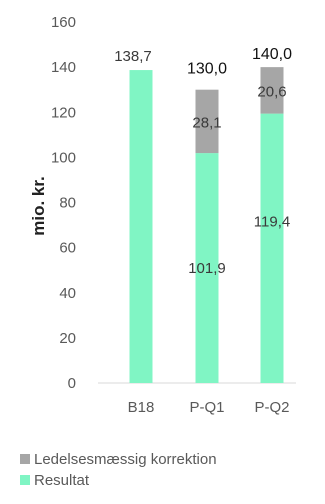 The height and width of the screenshot is (504, 325). What do you see at coordinates (67, 338) in the screenshot?
I see `y-tick-label: 20` at bounding box center [67, 338].